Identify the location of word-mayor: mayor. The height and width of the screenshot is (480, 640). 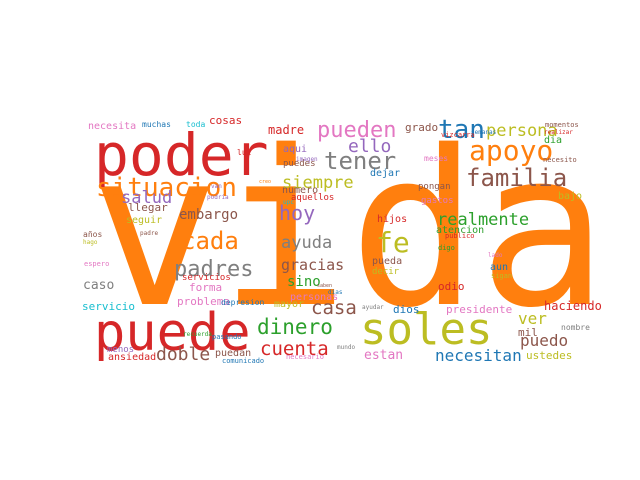
(289, 304).